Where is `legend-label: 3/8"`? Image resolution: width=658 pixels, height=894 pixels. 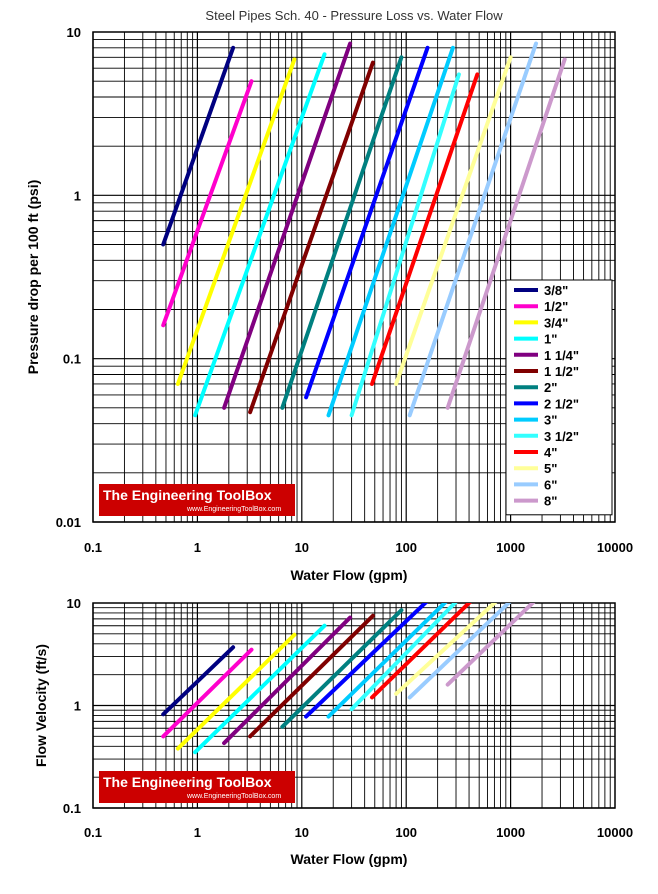
legend-label: 3/8" is located at coordinates (556, 290).